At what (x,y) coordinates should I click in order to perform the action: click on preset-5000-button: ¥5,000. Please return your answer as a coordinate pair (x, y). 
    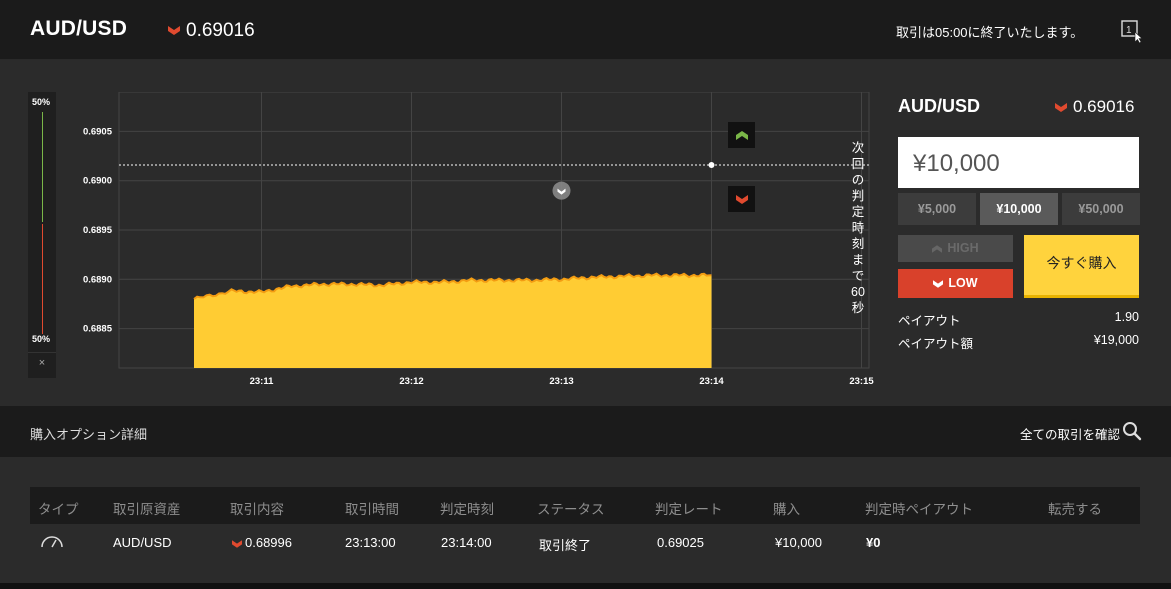
    Looking at the image, I should click on (937, 209).